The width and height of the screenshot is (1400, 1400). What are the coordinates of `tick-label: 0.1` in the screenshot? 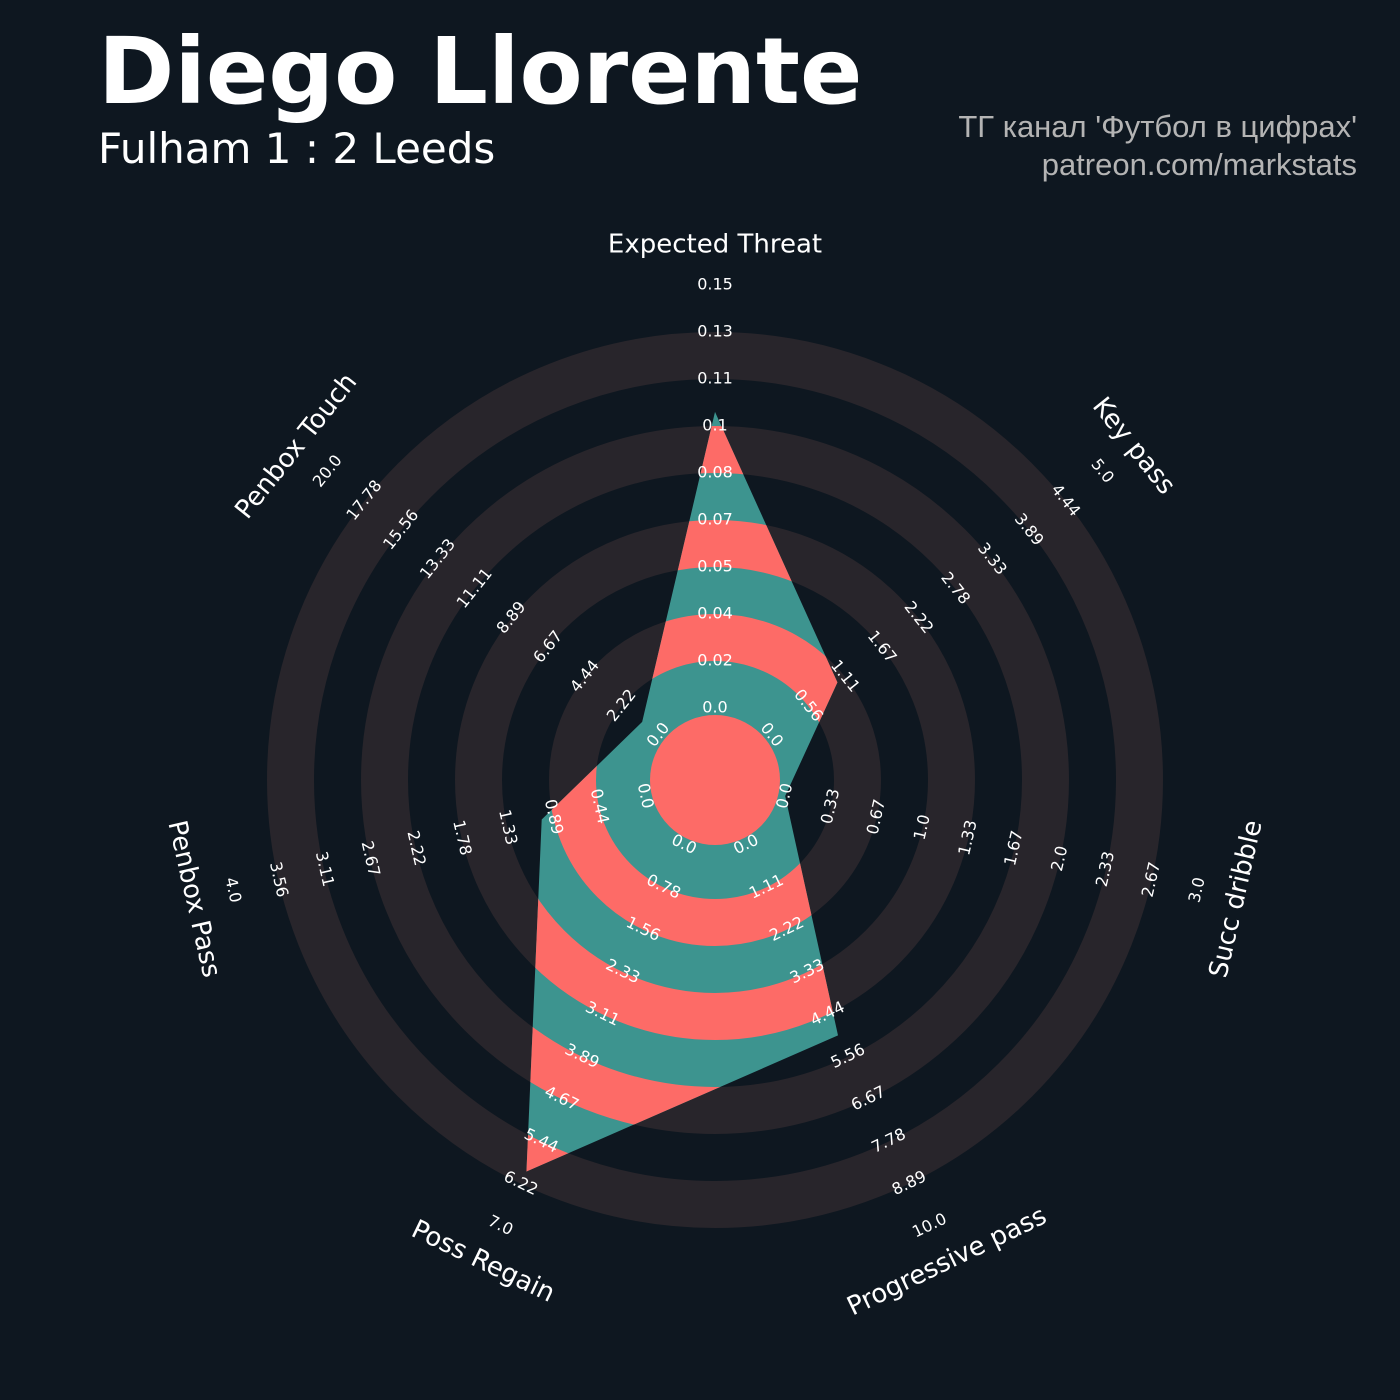 It's located at (714, 425).